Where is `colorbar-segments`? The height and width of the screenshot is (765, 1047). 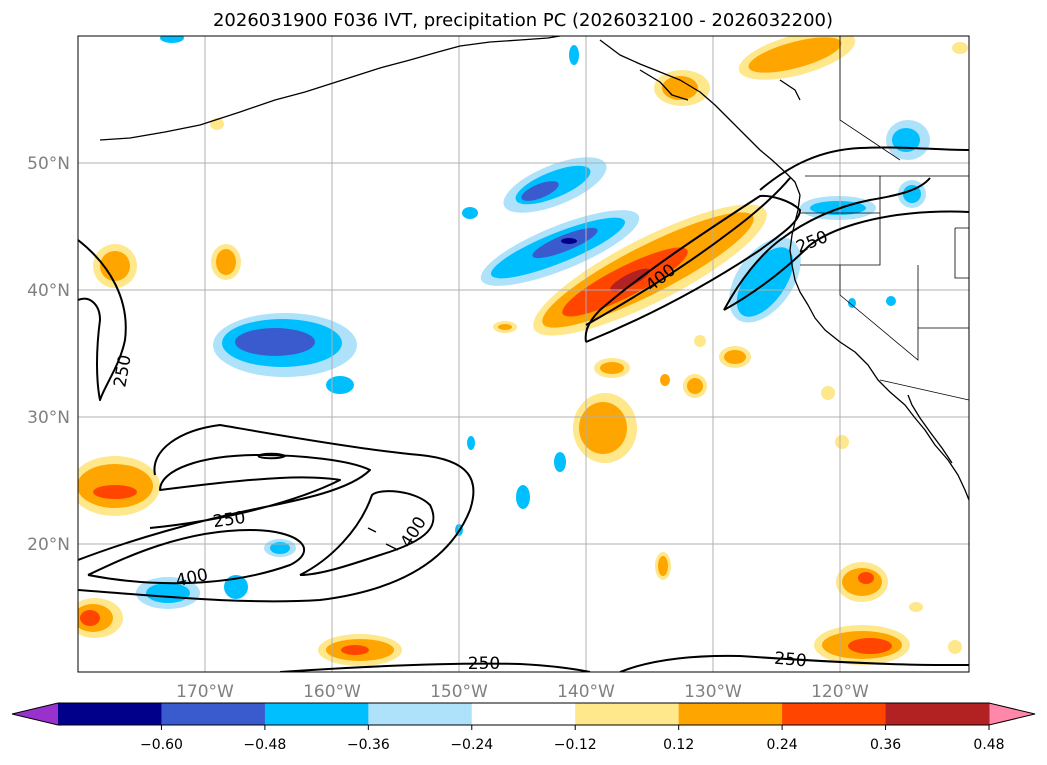
colorbar-segments is located at coordinates (524, 714).